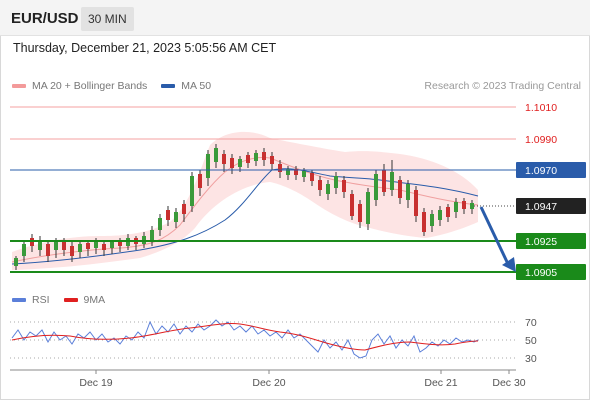 The width and height of the screenshot is (590, 400). I want to click on legend-label-ma20: MA 20 + Bollinger Bands, so click(90, 86).